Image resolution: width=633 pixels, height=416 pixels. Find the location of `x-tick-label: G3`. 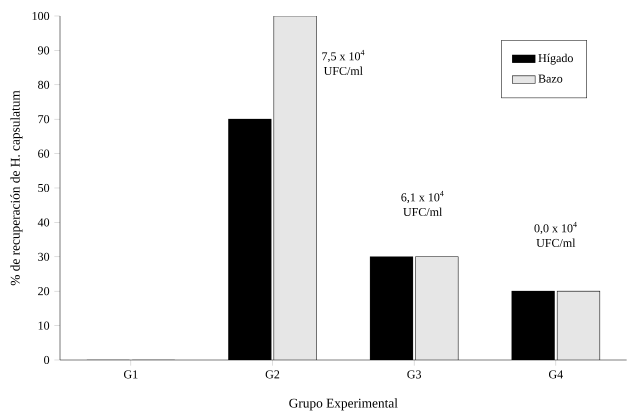

x-tick-label: G3 is located at coordinates (414, 374).